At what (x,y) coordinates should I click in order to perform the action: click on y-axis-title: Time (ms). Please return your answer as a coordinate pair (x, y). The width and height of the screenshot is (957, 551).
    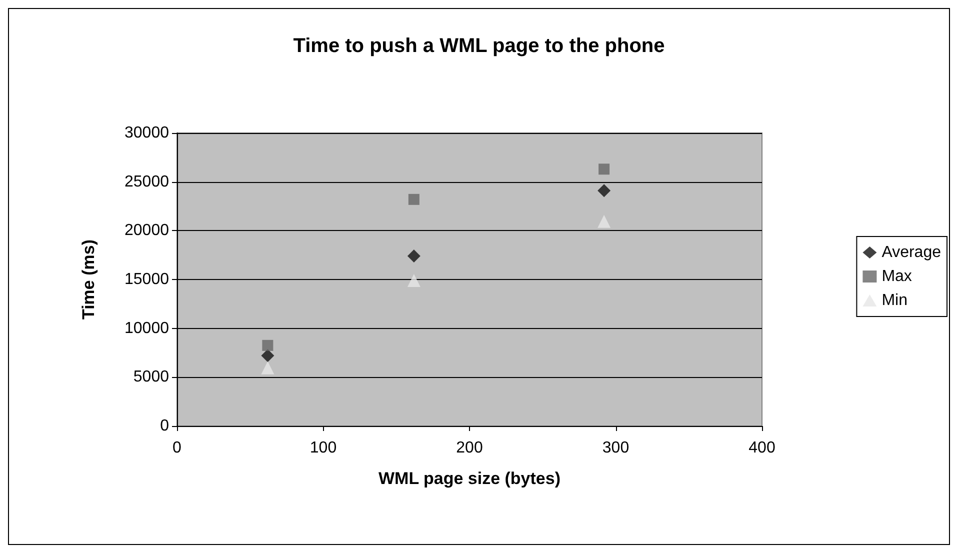
    Looking at the image, I should click on (88, 280).